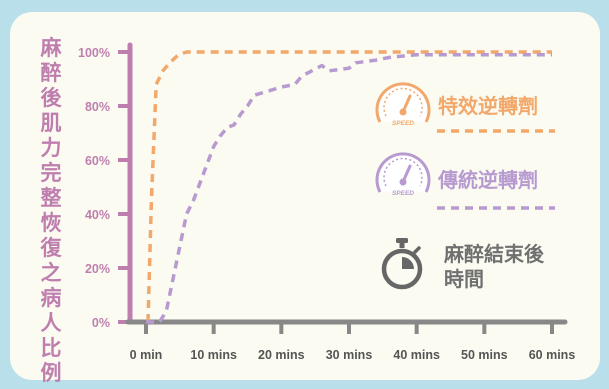  I want to click on y-axis-title-char: 人, so click(51, 323).